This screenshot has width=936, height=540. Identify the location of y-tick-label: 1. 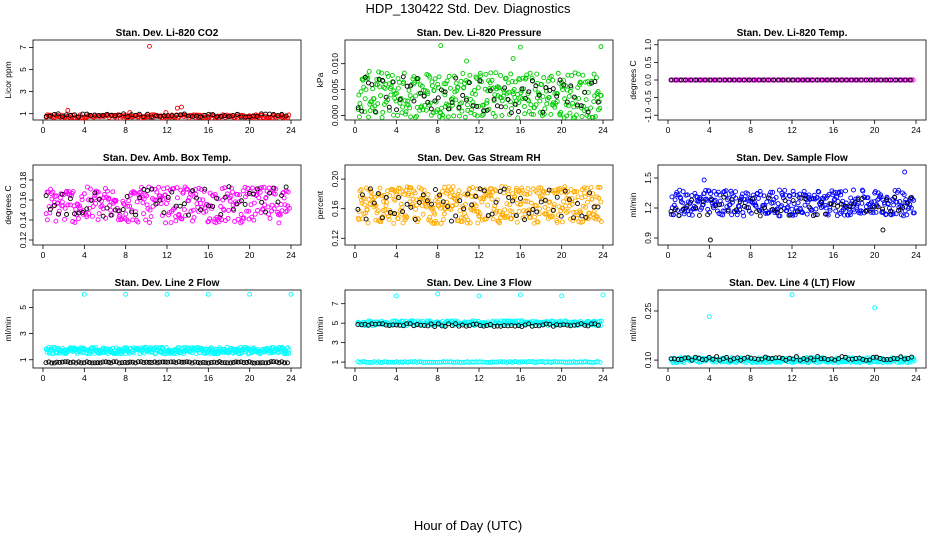
(23, 359).